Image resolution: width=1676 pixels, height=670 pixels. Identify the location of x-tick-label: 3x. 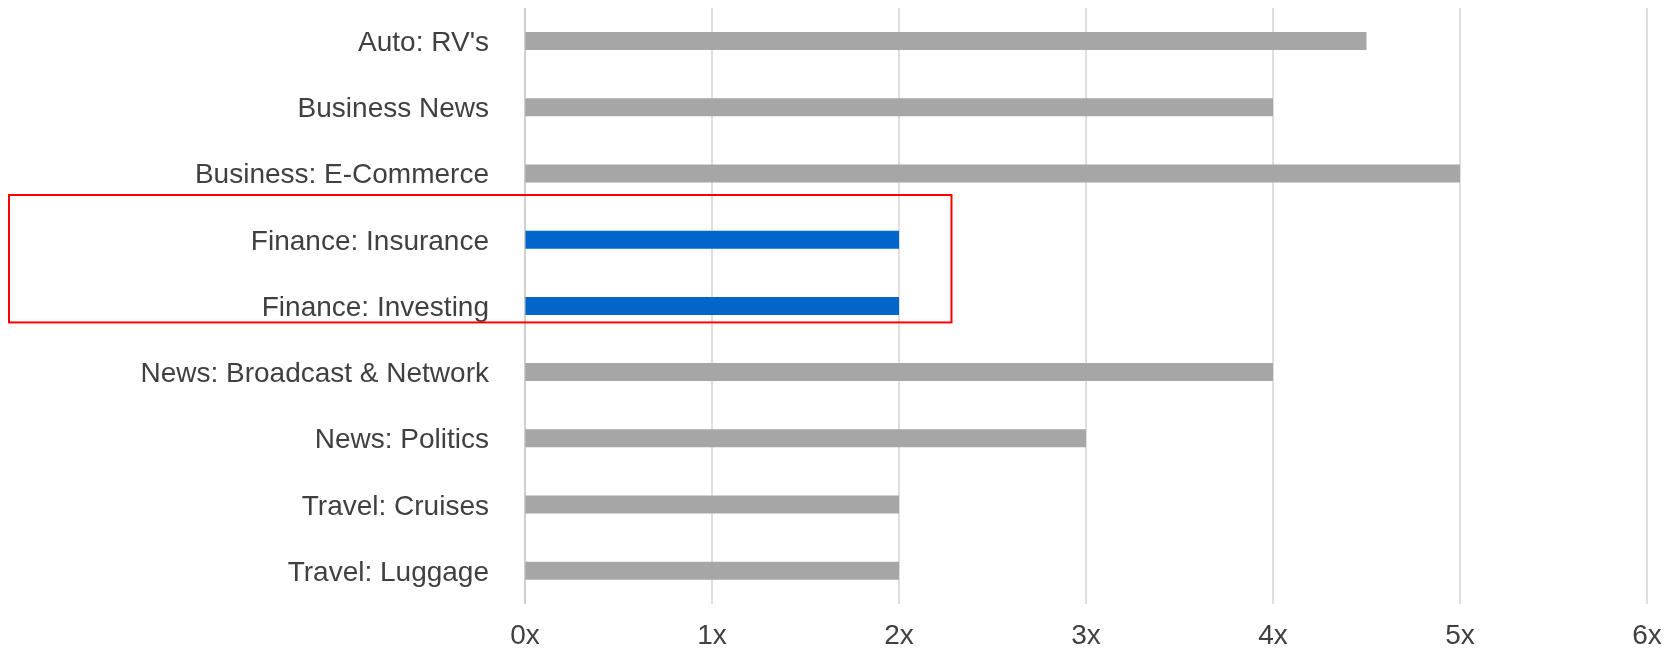
(1086, 634).